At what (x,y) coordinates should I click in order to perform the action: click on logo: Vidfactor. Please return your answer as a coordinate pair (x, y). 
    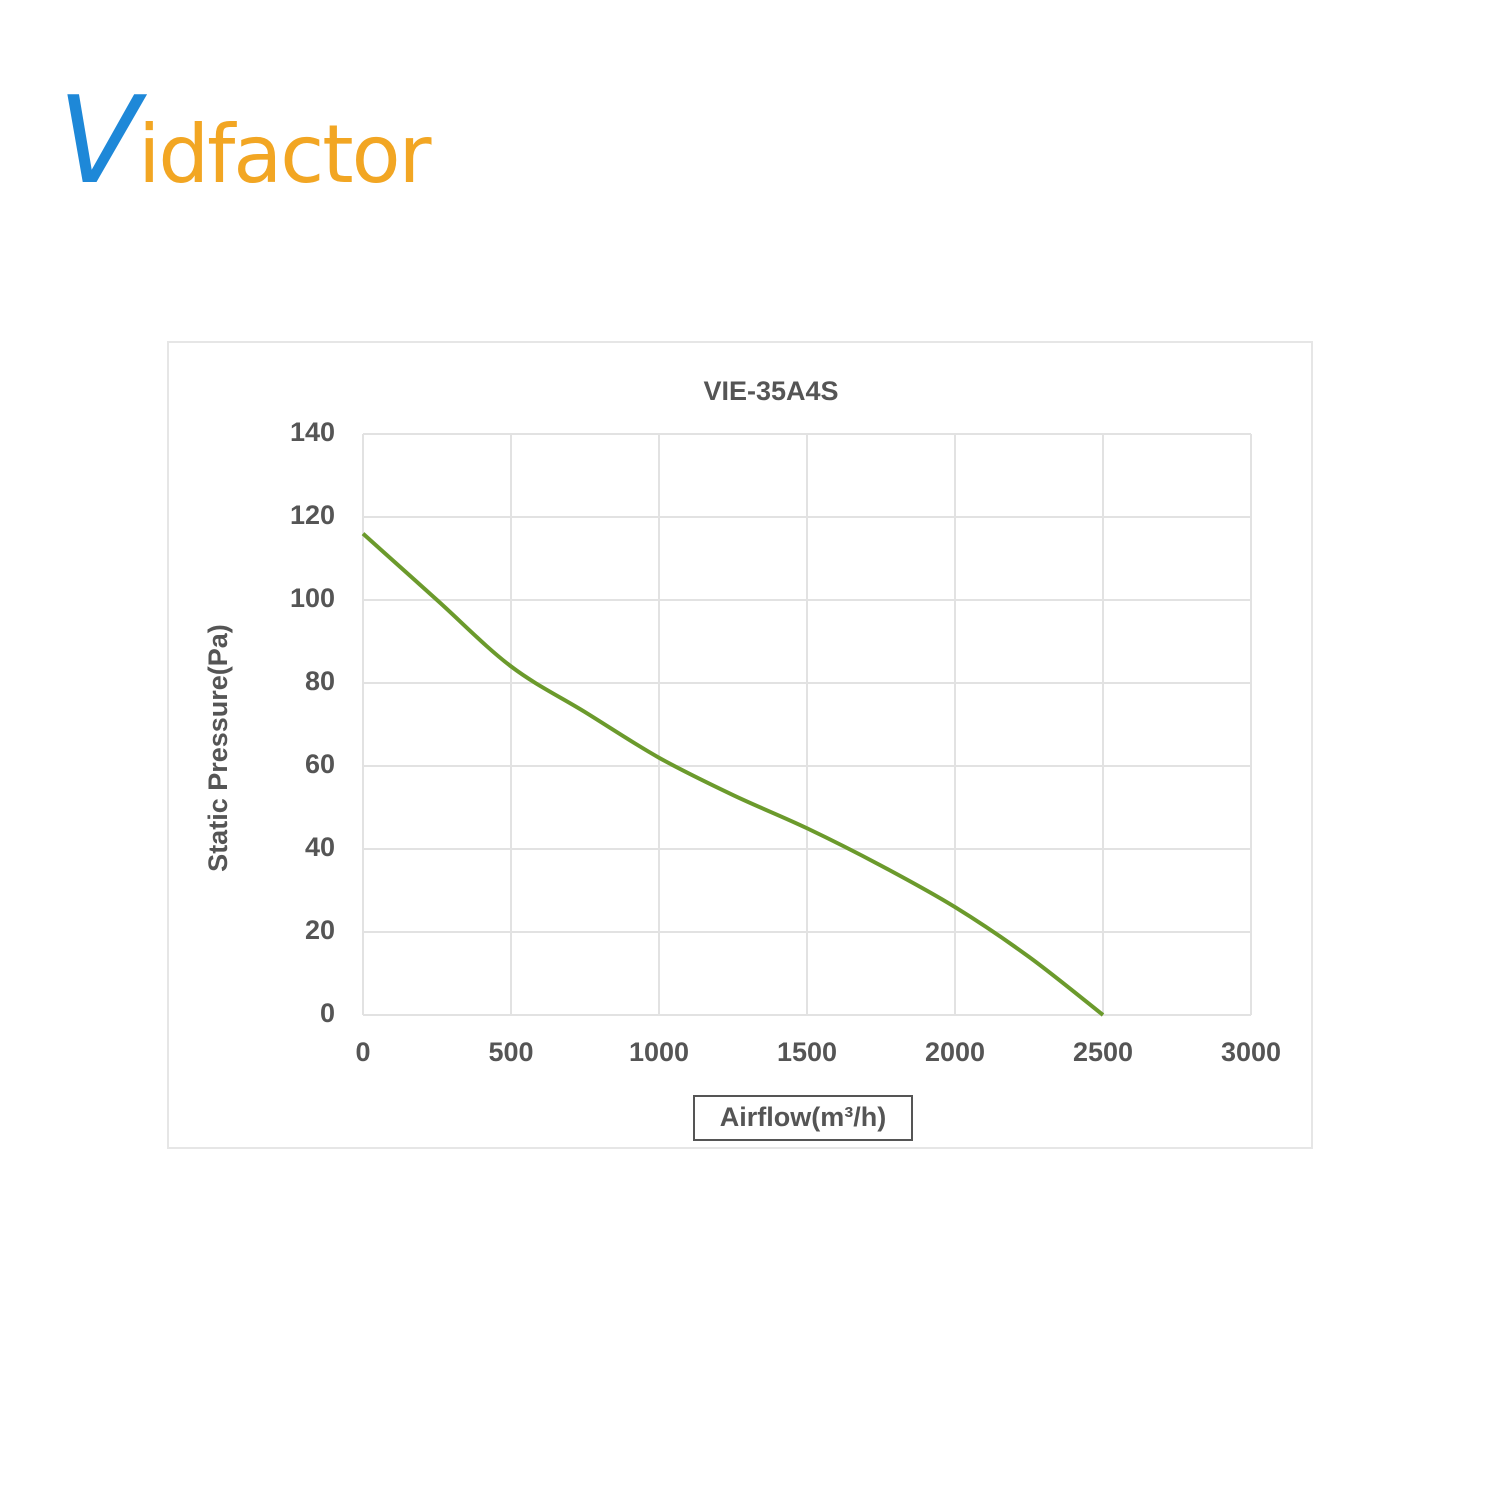
    Looking at the image, I should click on (244, 141).